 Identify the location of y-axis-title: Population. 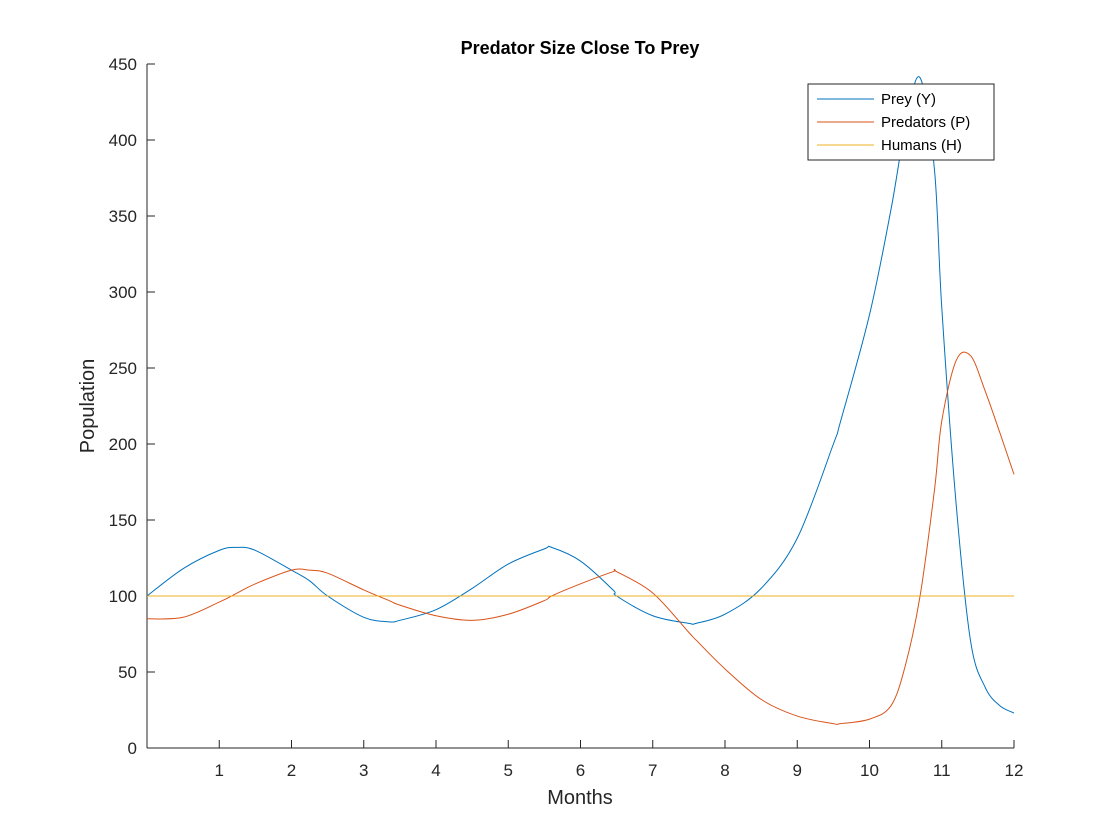
(88, 406).